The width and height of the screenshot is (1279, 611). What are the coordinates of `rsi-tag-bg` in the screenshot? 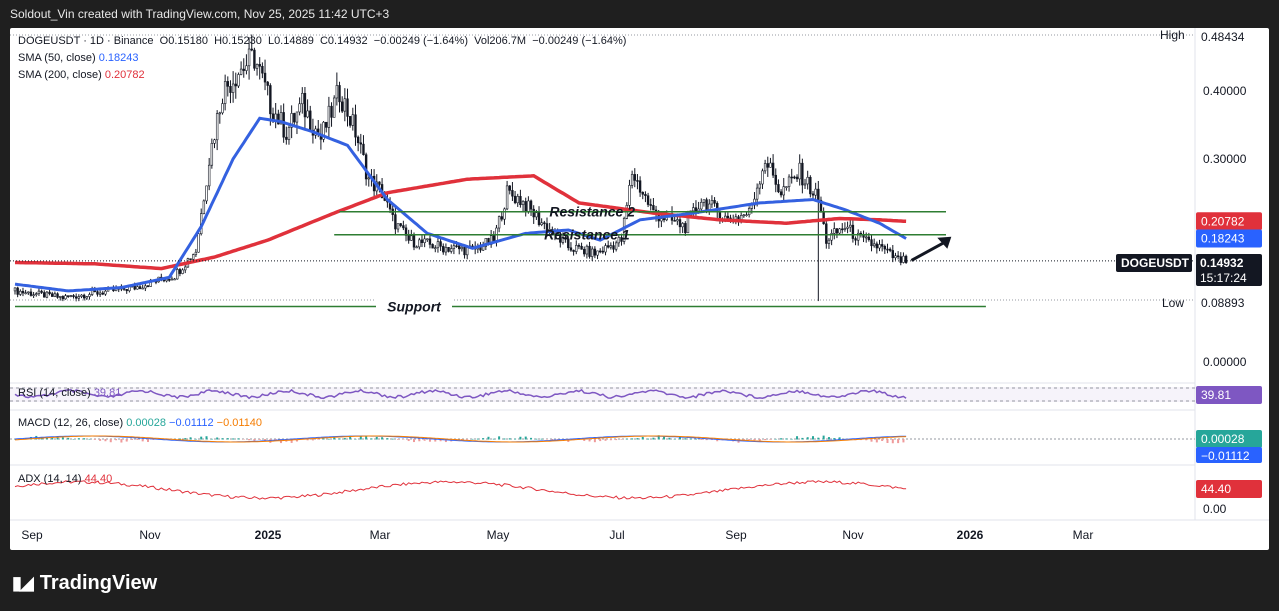 It's located at (1229, 395).